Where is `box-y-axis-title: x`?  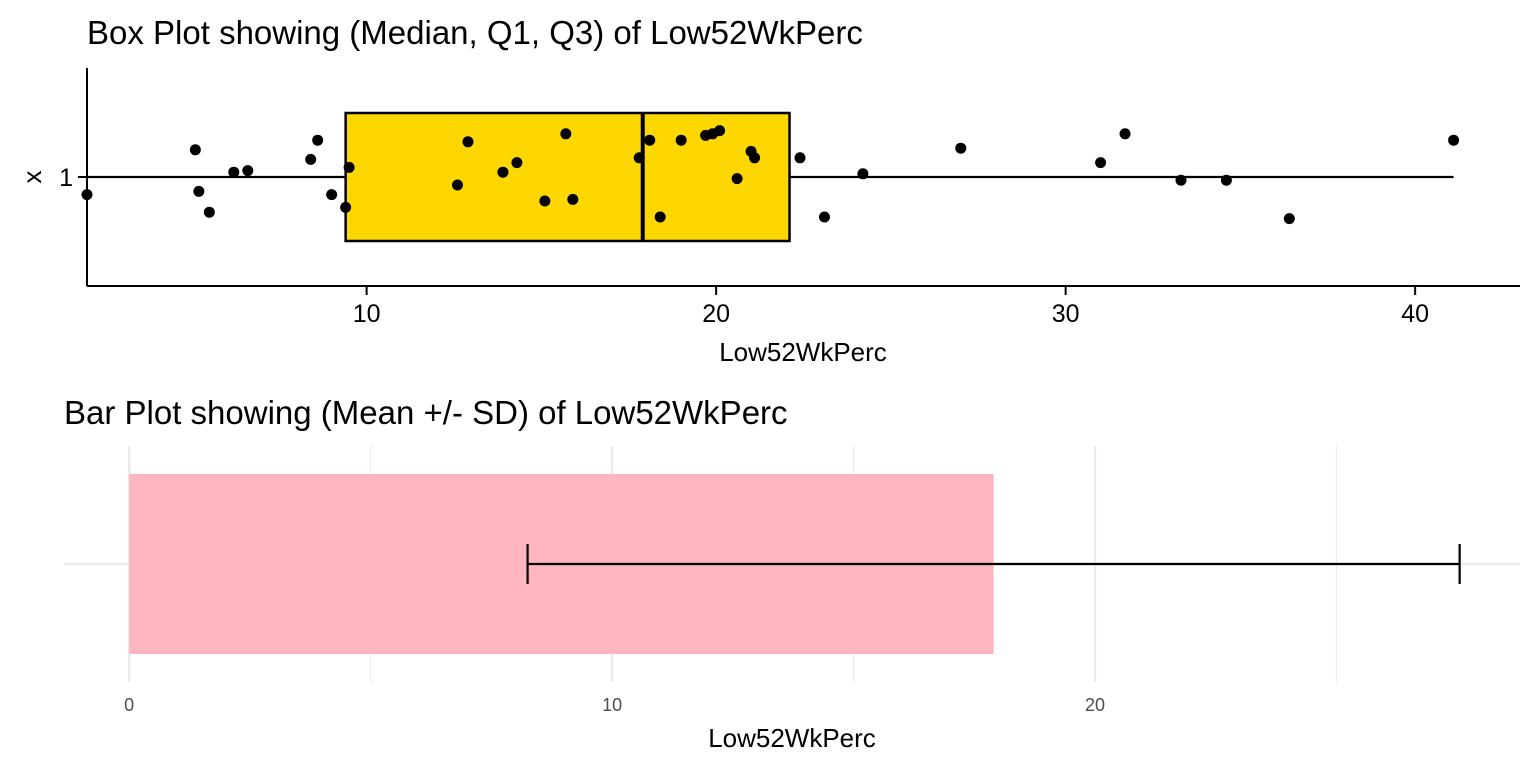 box-y-axis-title: x is located at coordinates (32, 177).